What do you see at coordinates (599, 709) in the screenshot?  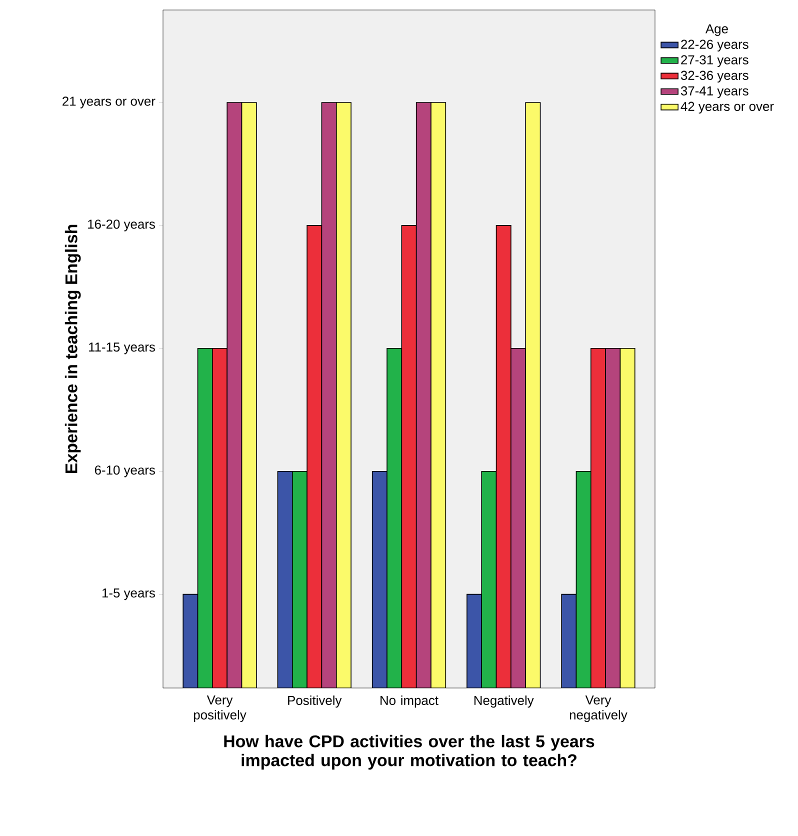 I see `x-tick-label: Very negatively` at bounding box center [599, 709].